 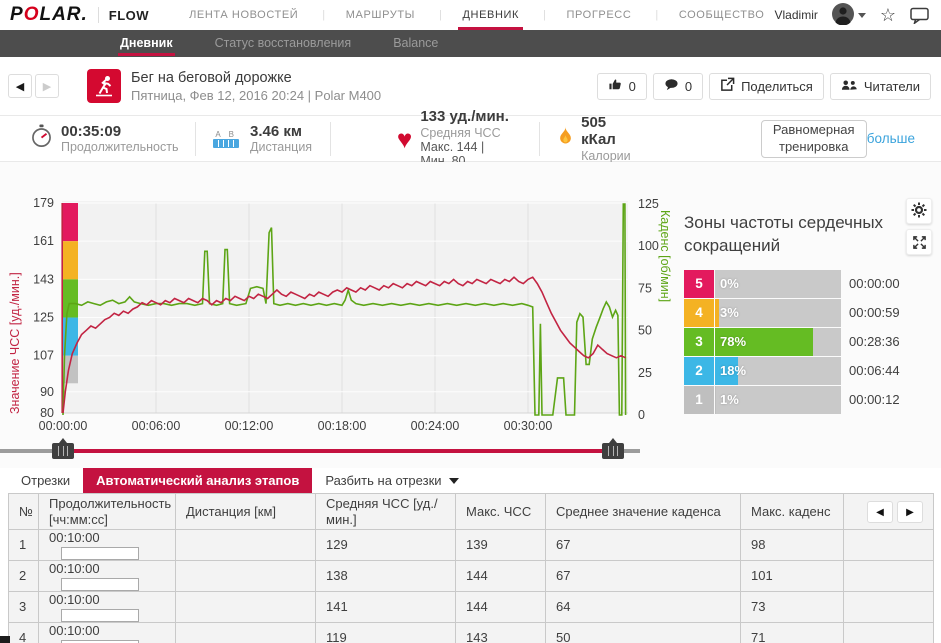 I want to click on zone-time: 00:06:44, so click(x=874, y=370).